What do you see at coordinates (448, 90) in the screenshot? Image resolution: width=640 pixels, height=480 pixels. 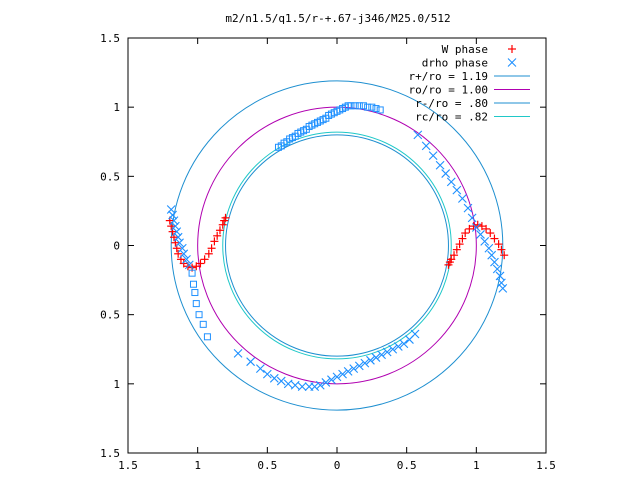 I see `legend-label-3: ro/ro = 1.00` at bounding box center [448, 90].